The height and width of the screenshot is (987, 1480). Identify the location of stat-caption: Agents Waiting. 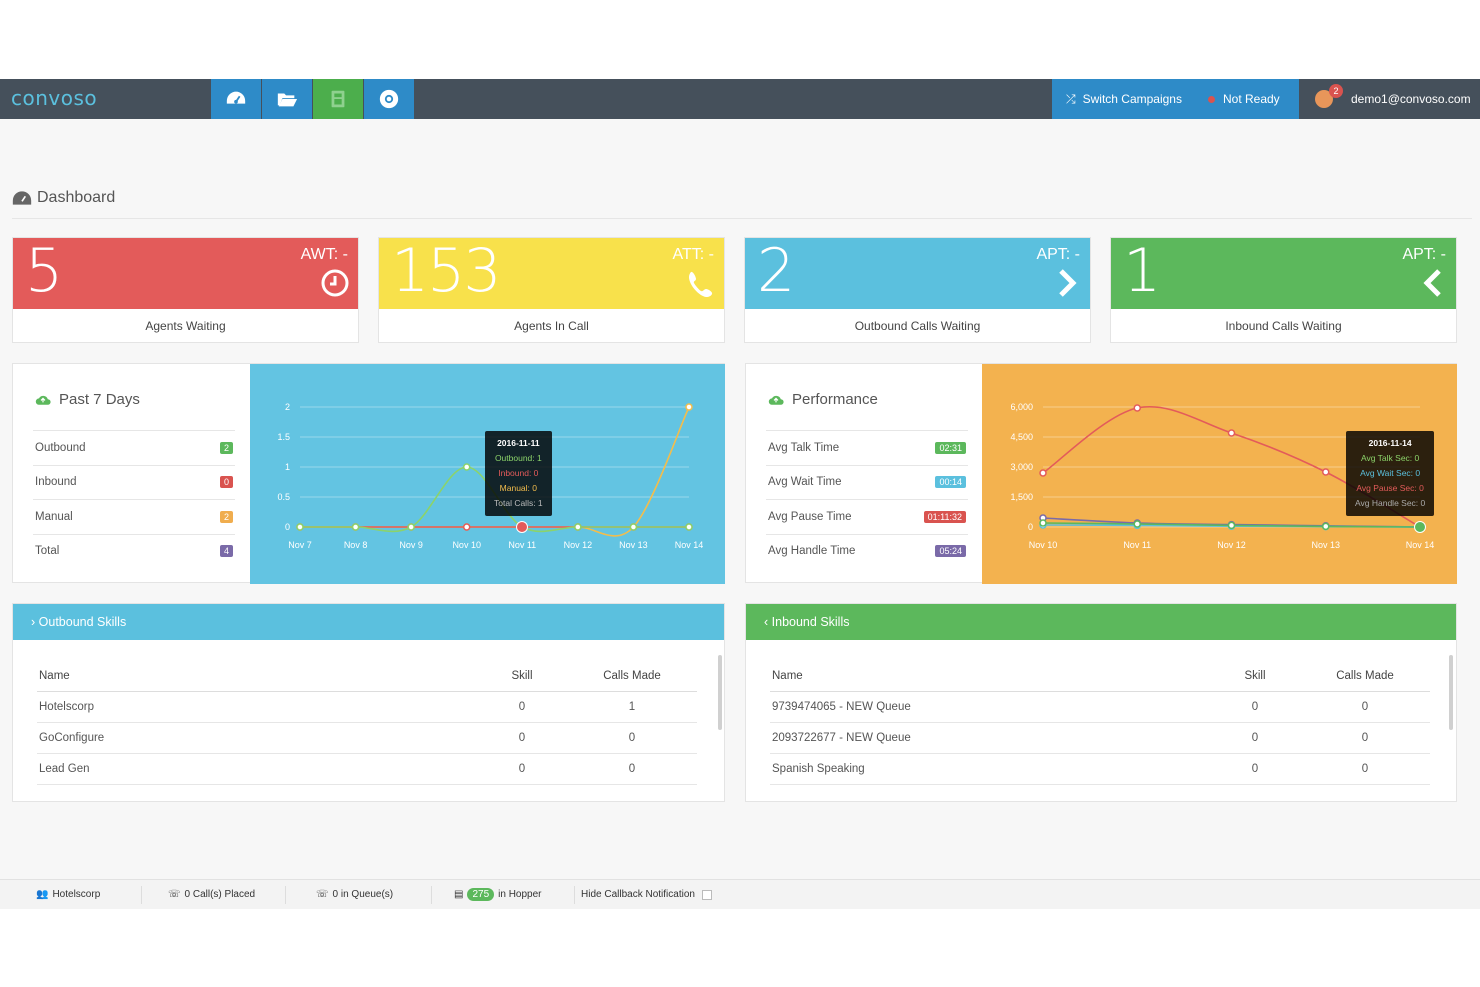
(185, 326).